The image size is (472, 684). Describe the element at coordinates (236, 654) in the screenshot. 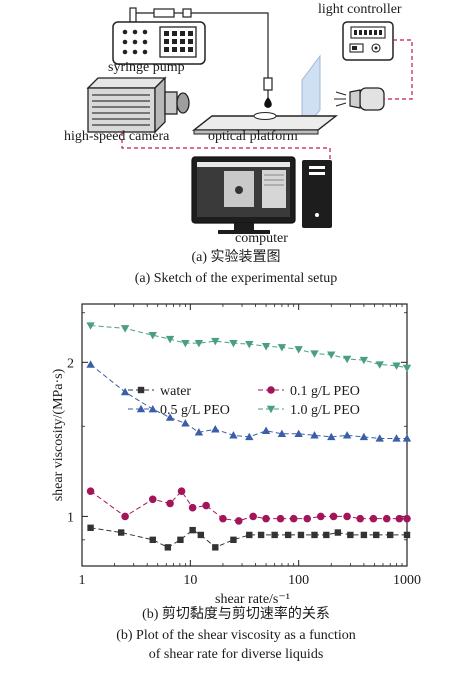

I see `caption-b-en-line2: of shear rate for diverse liquids` at that location.